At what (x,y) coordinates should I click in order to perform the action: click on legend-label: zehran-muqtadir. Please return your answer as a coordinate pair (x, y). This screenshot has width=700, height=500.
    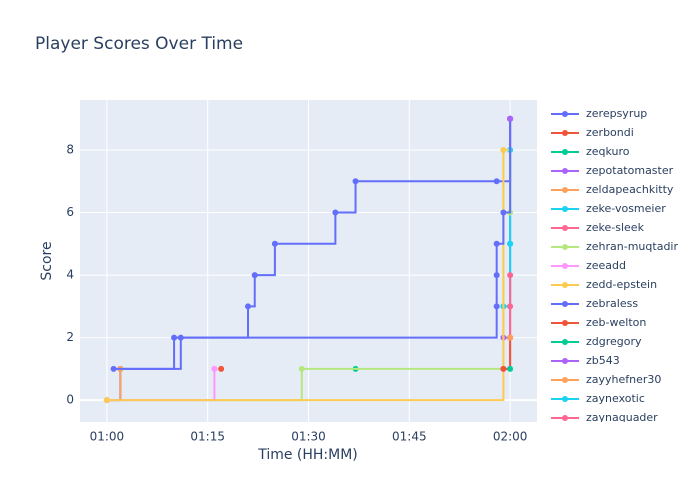
    Looking at the image, I should click on (632, 246).